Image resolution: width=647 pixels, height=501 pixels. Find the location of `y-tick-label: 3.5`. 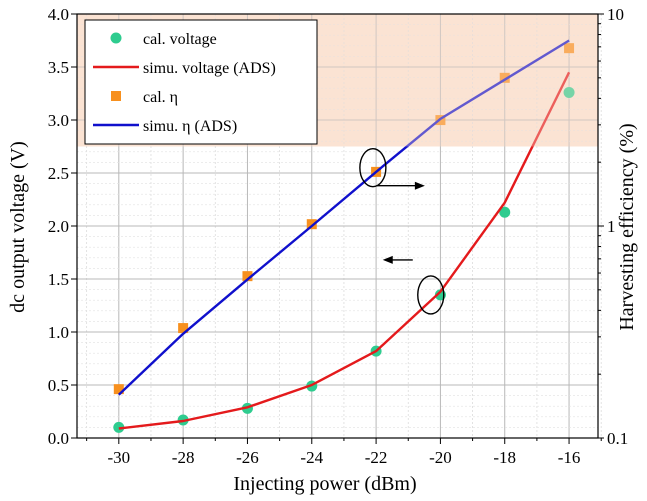

y-tick-label: 3.5 is located at coordinates (58, 67).